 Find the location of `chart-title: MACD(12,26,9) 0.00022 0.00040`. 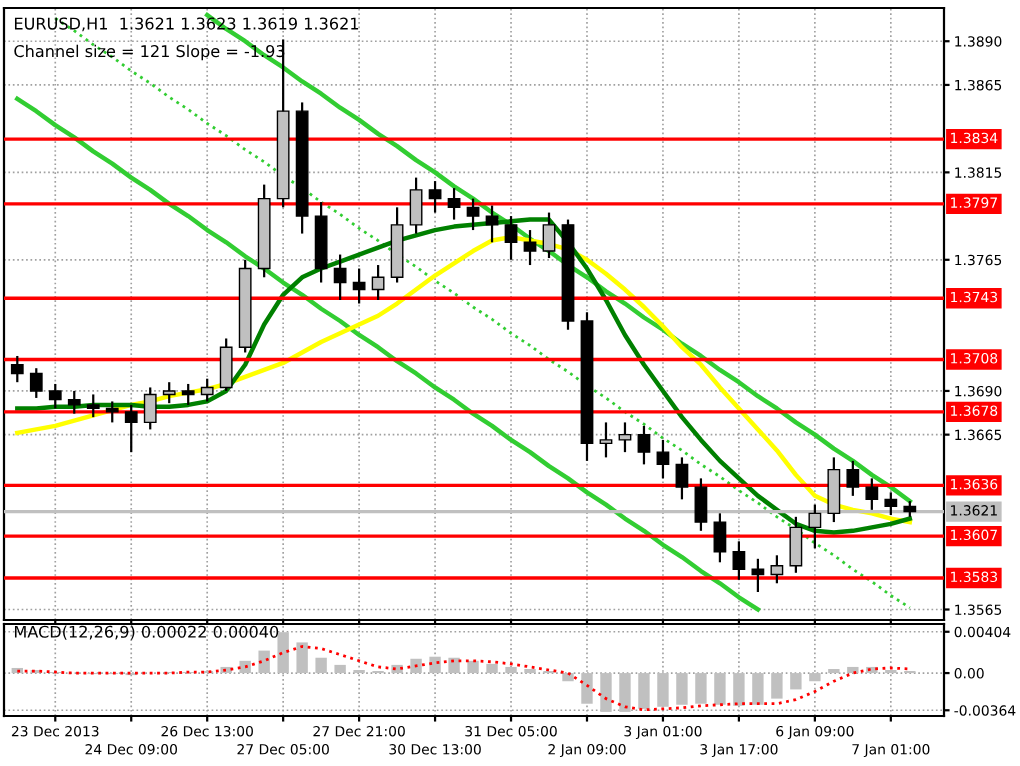

chart-title: MACD(12,26,9) 0.00022 0.00040 is located at coordinates (146, 632).